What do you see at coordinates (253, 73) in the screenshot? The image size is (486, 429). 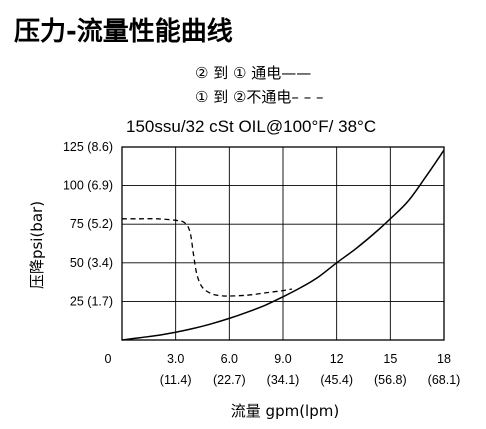 I see `legend-entry-energized: ② 到 ① 通电——` at bounding box center [253, 73].